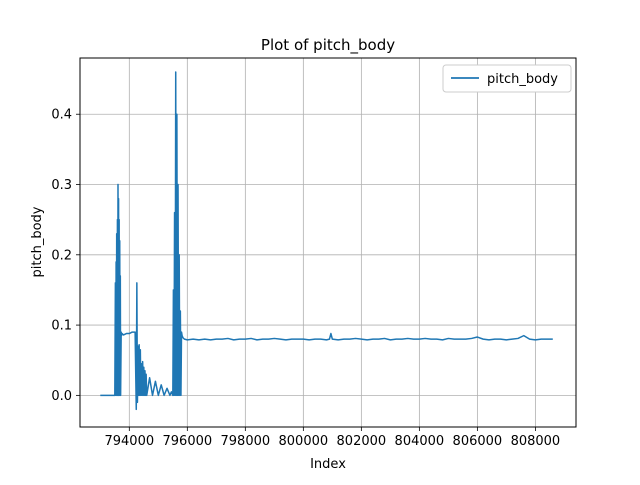 This screenshot has width=640, height=485. I want to click on x-tick-label: 794000, so click(129, 441).